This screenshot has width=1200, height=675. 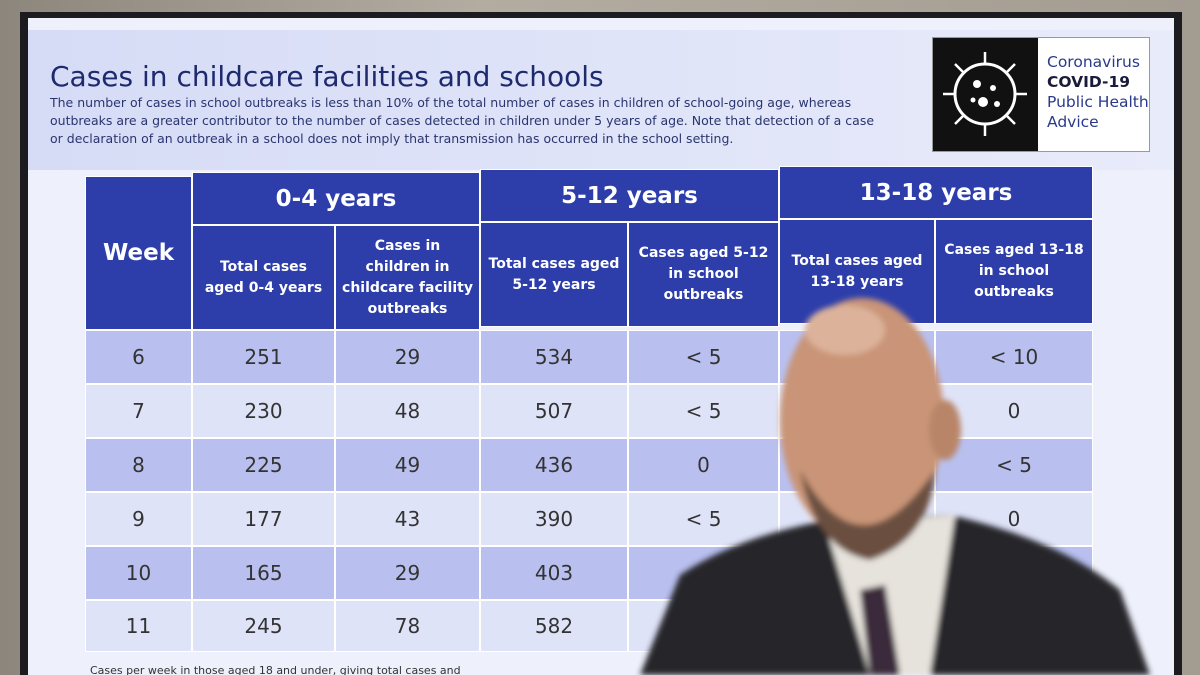 What do you see at coordinates (336, 198) in the screenshot?
I see `group-header: 0-4 years` at bounding box center [336, 198].